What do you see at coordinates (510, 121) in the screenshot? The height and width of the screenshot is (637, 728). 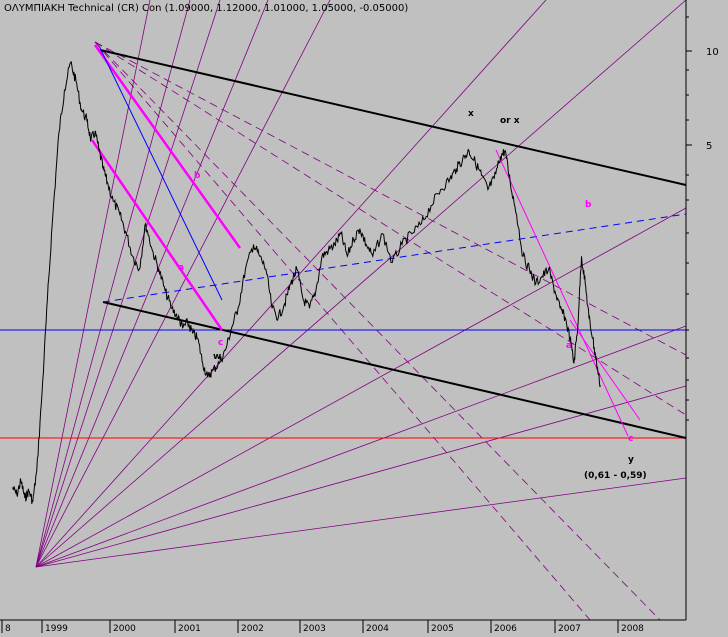 I see `annotation-label: or x` at bounding box center [510, 121].